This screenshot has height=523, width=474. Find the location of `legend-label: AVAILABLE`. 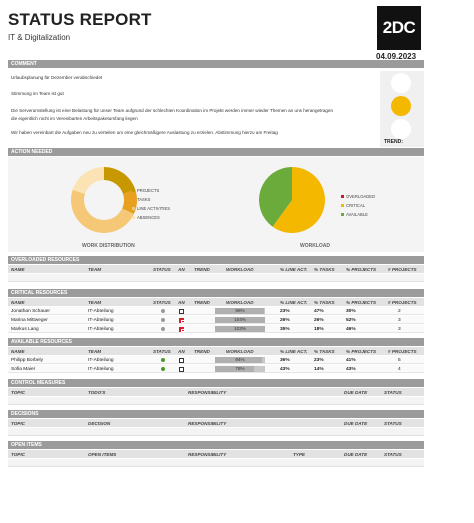

legend-label: AVAILABLE is located at coordinates (357, 214).